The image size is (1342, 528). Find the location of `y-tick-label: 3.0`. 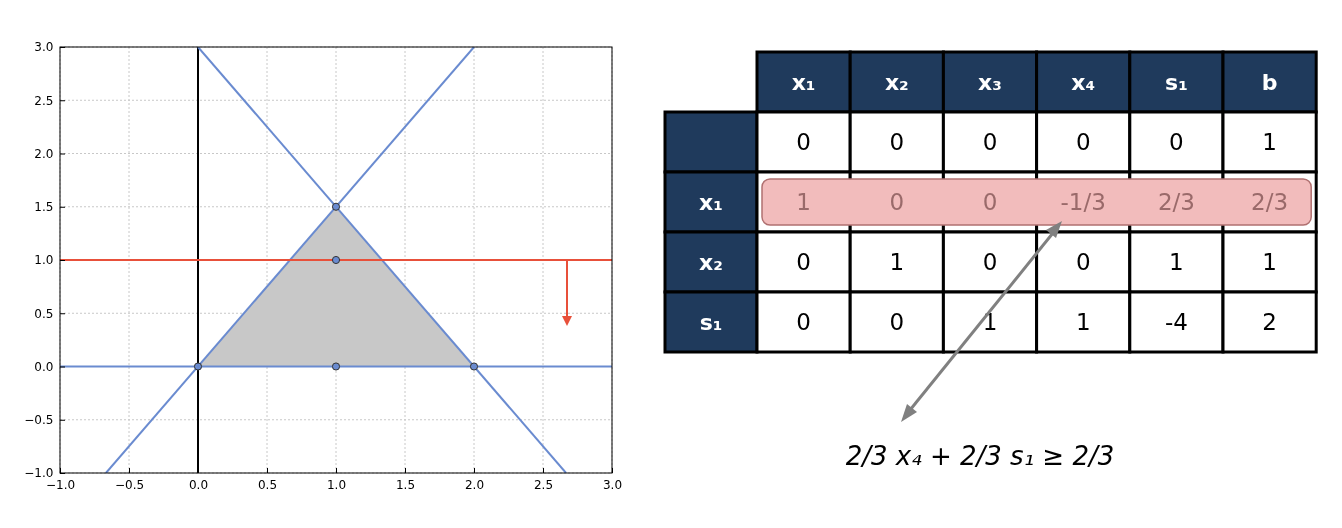

y-tick-label: 3.0 is located at coordinates (44, 47).